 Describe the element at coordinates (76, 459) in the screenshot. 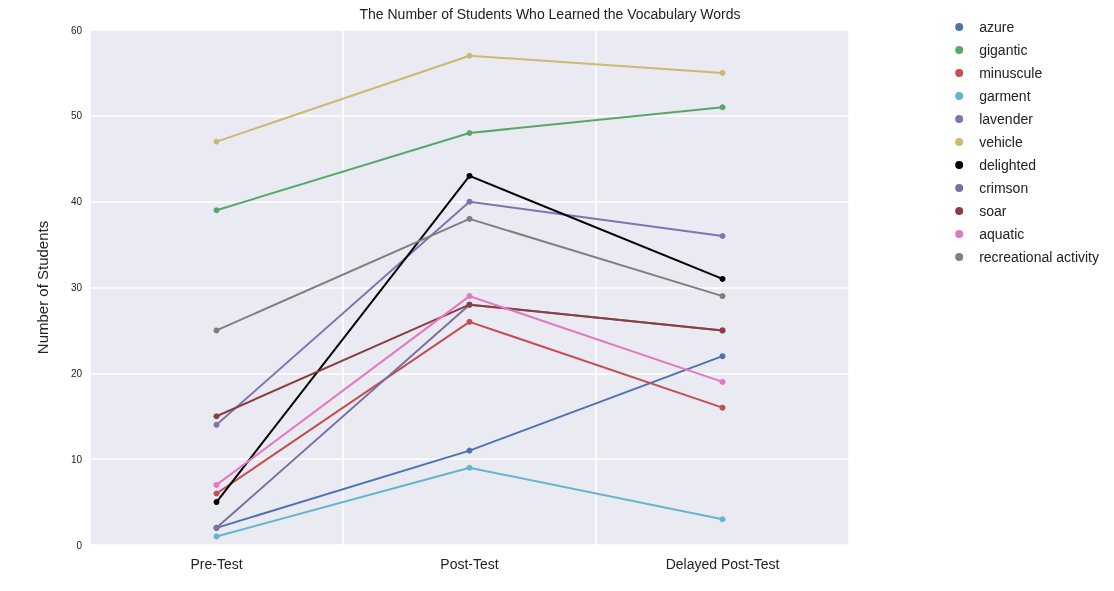

I see `y-tick-label: 10` at that location.